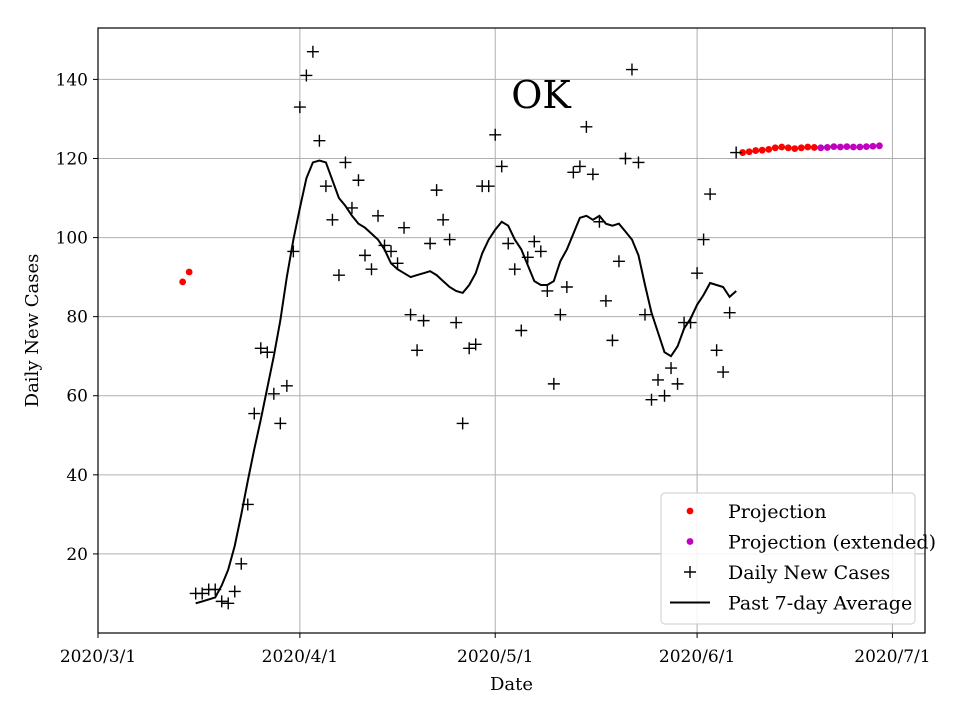  Describe the element at coordinates (809, 573) in the screenshot. I see `legend-label: Daily New Cases` at that location.